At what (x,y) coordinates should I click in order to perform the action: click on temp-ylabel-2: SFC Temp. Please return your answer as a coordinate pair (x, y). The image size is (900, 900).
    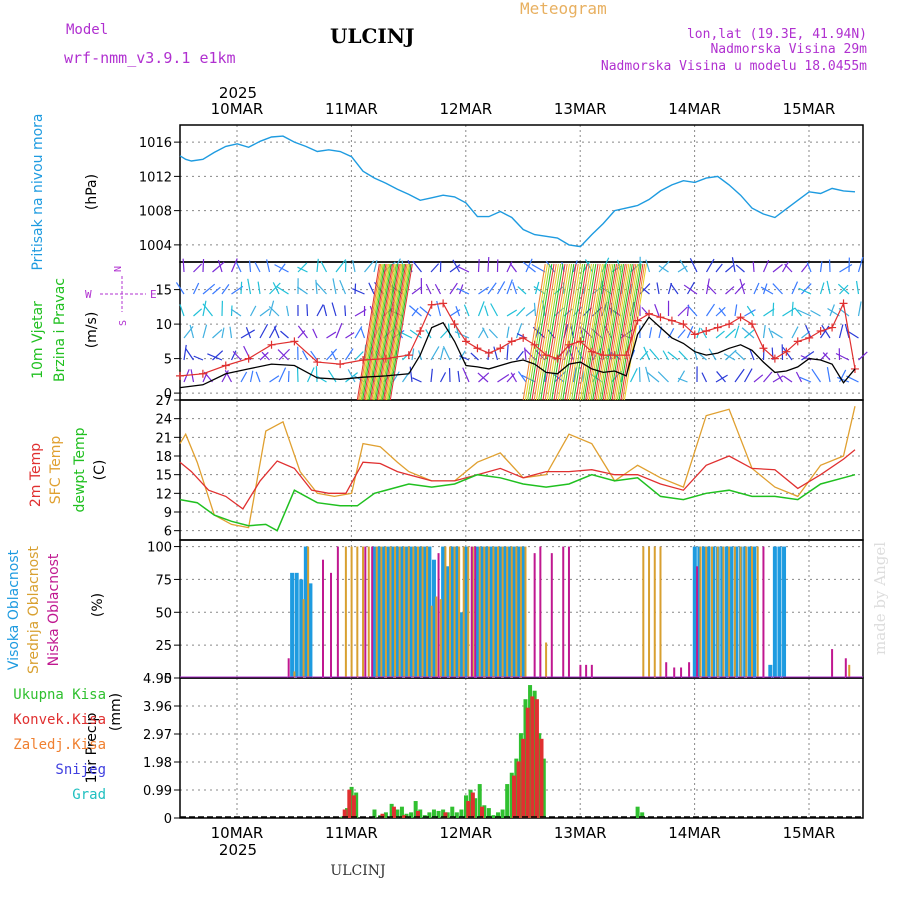
    Looking at the image, I should click on (56, 470).